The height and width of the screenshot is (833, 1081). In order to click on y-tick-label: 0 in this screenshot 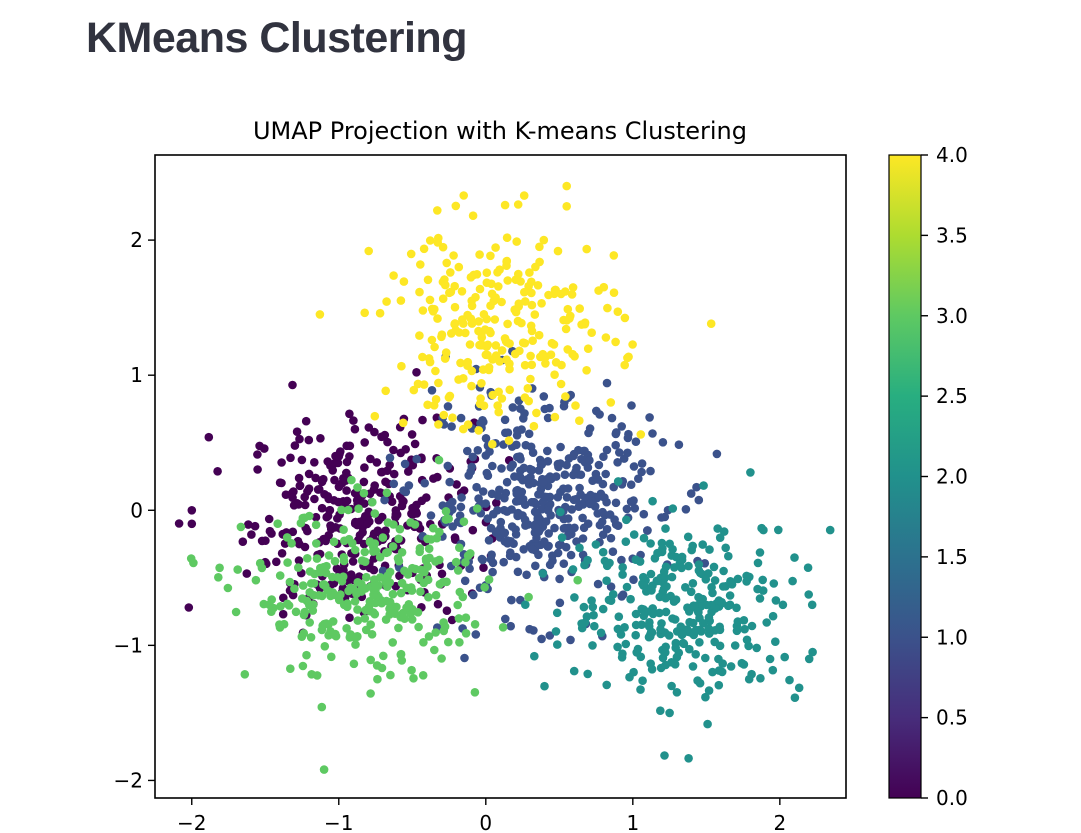, I will do `click(136, 510)`.